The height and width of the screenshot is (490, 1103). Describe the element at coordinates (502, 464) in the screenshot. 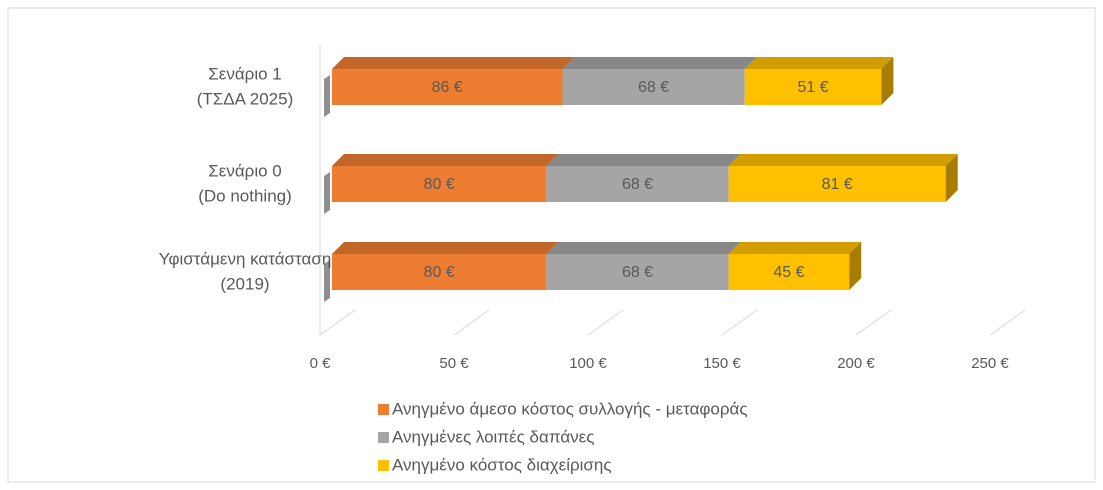

I see `legend-label: Ανηγμένο κόστος διαχείρισης` at that location.